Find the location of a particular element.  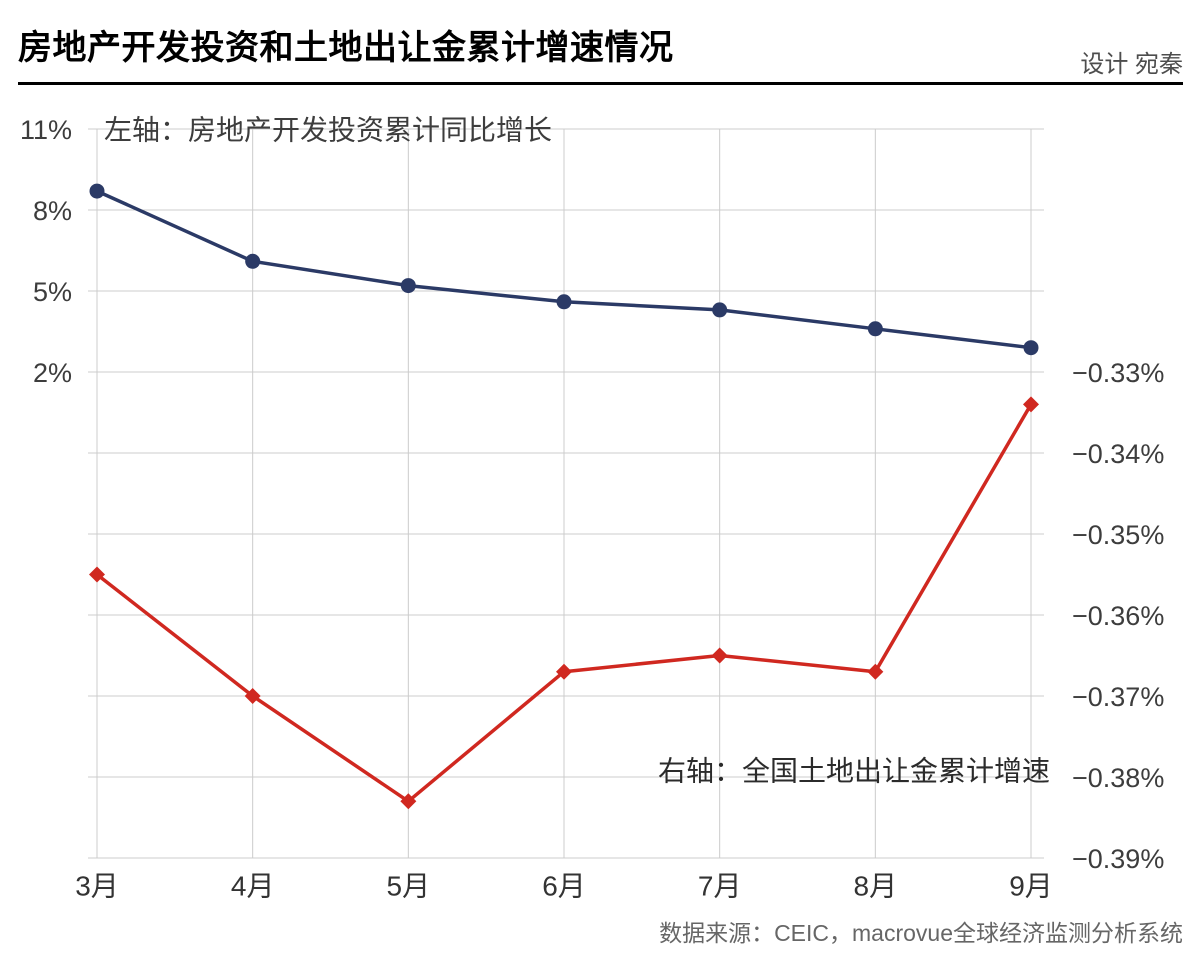

design-credit: 设计 宛秦 is located at coordinates (1131, 64).